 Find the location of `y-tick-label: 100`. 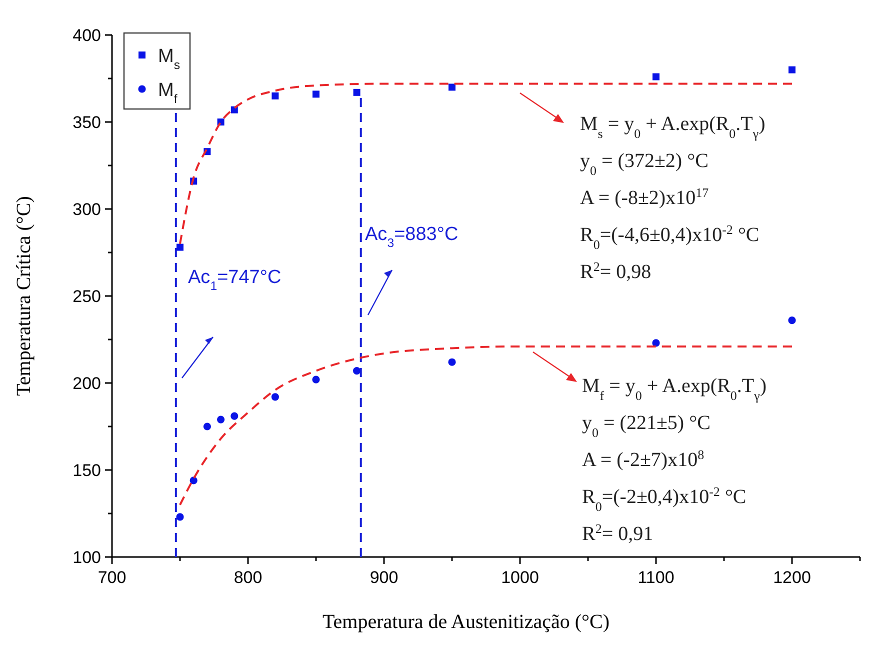

y-tick-label: 100 is located at coordinates (86, 557).